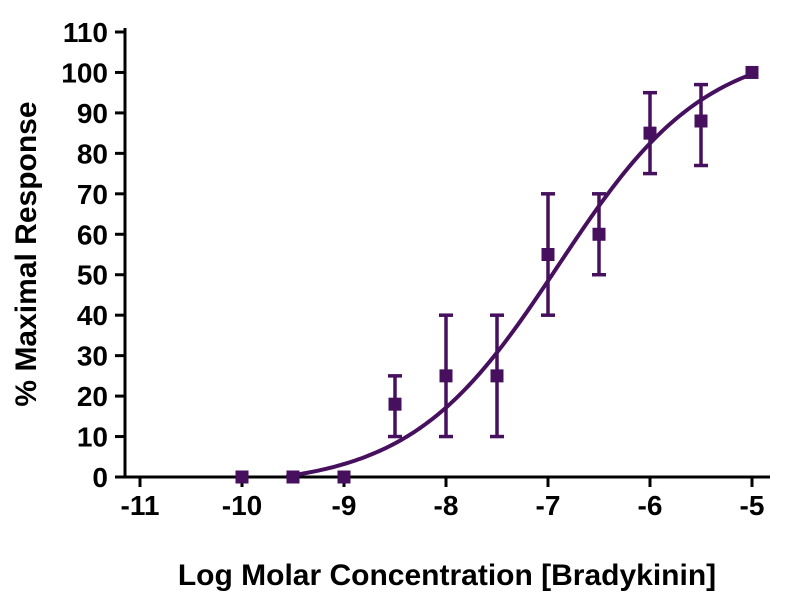 This screenshot has height=598, width=812. I want to click on y-tick-label: 0, so click(100, 477).